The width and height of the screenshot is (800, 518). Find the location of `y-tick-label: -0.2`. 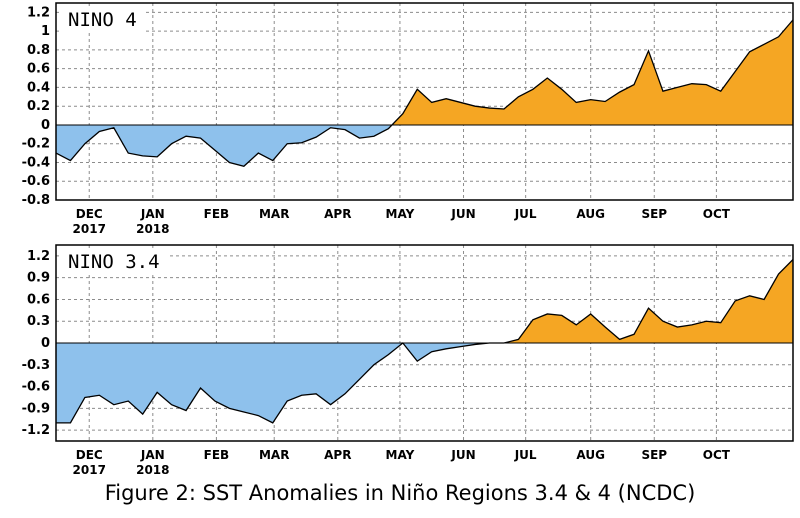

y-tick-label: -0.2 is located at coordinates (36, 144).